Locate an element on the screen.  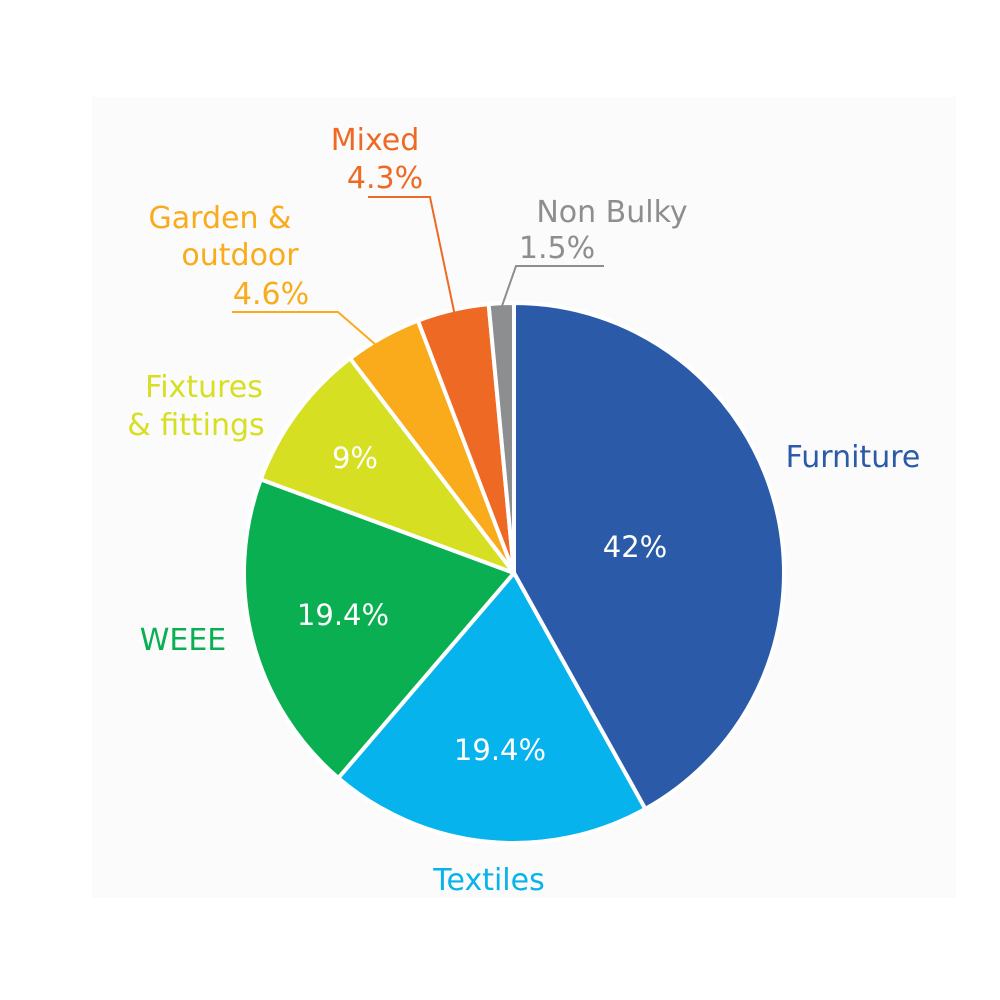
category-label-fixtures-line-1: Fixtures is located at coordinates (204, 387).